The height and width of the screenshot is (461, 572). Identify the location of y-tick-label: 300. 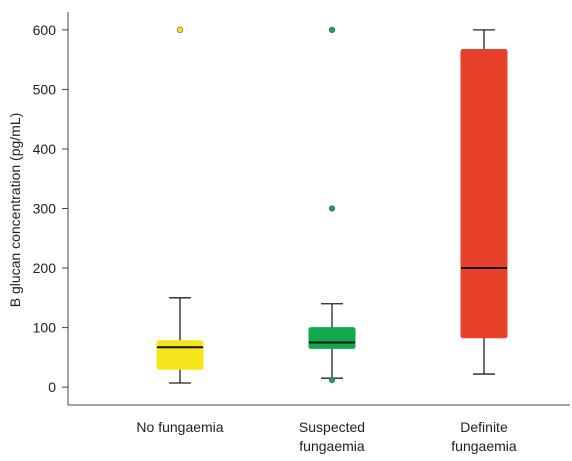
(45, 209).